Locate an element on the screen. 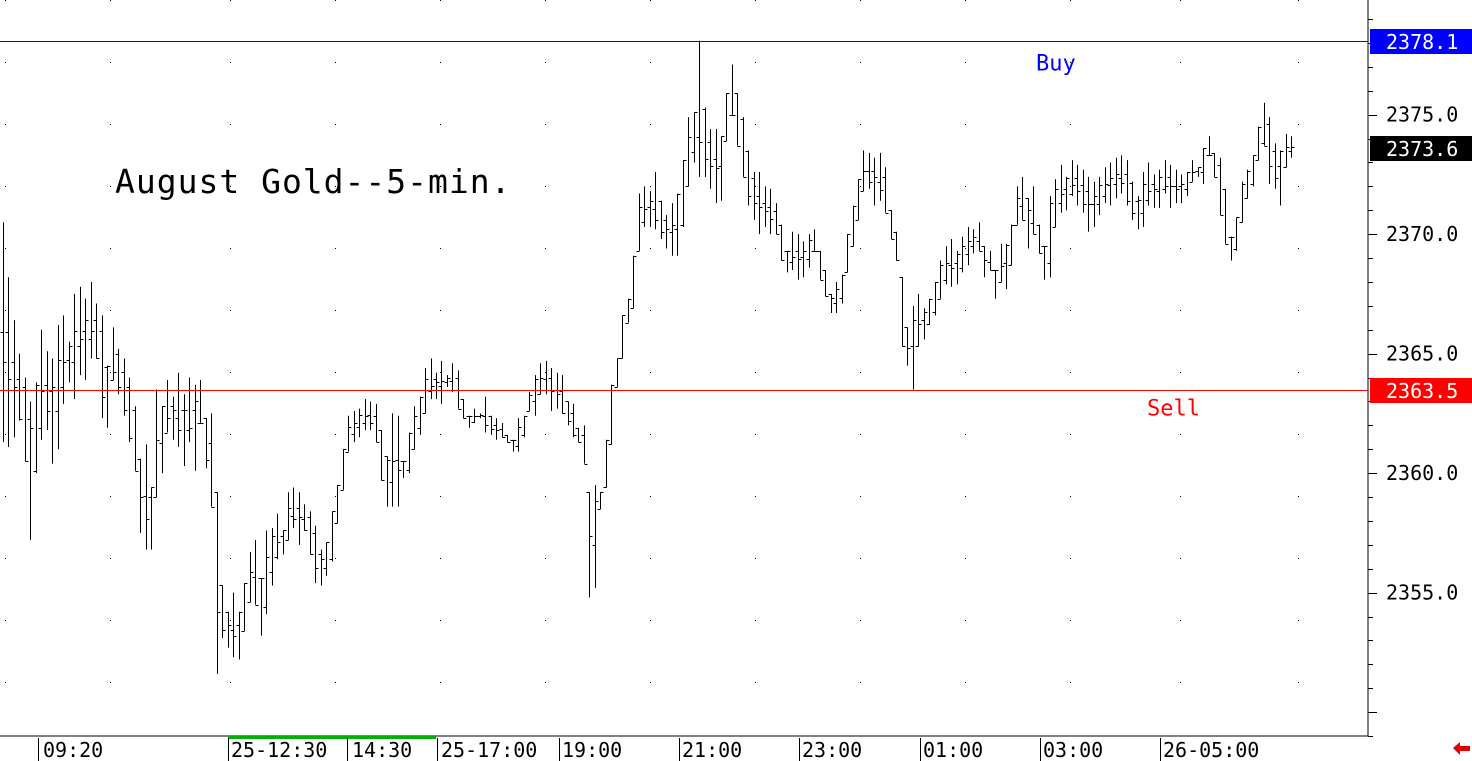 This screenshot has width=1472, height=761. x-tick-label: 25-12:30 is located at coordinates (279, 749).